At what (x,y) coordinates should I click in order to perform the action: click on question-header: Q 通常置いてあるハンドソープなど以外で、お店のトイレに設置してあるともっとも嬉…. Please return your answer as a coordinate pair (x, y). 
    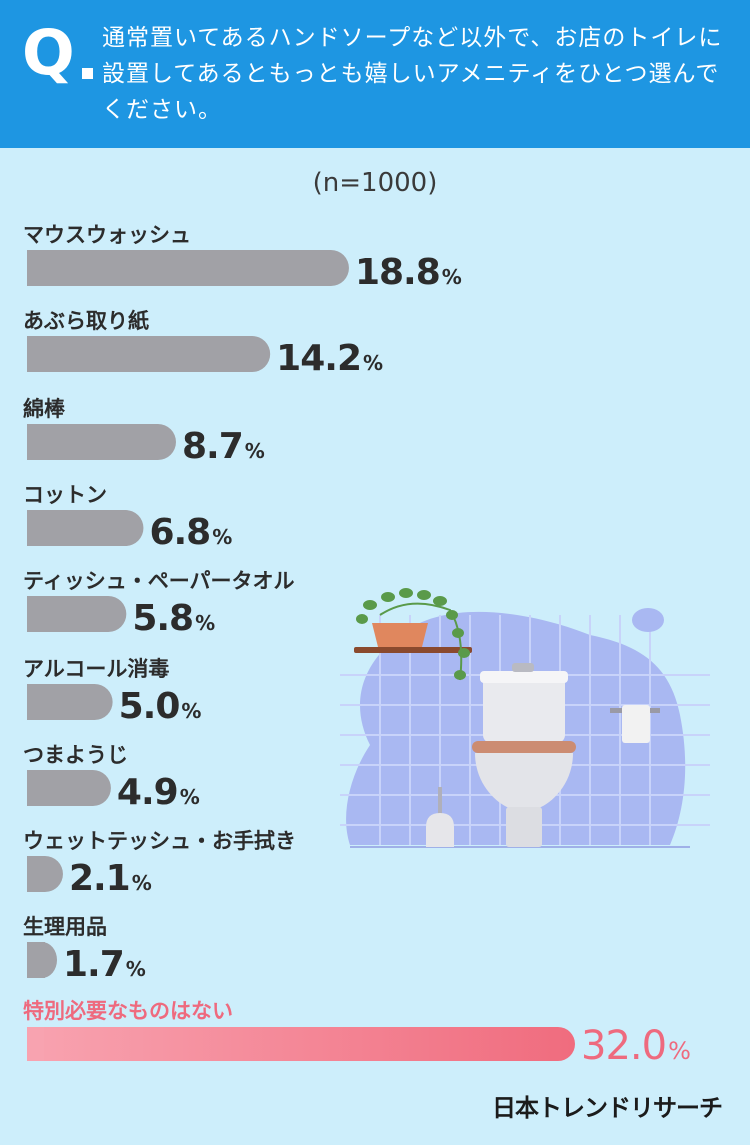
    Looking at the image, I should click on (375, 74).